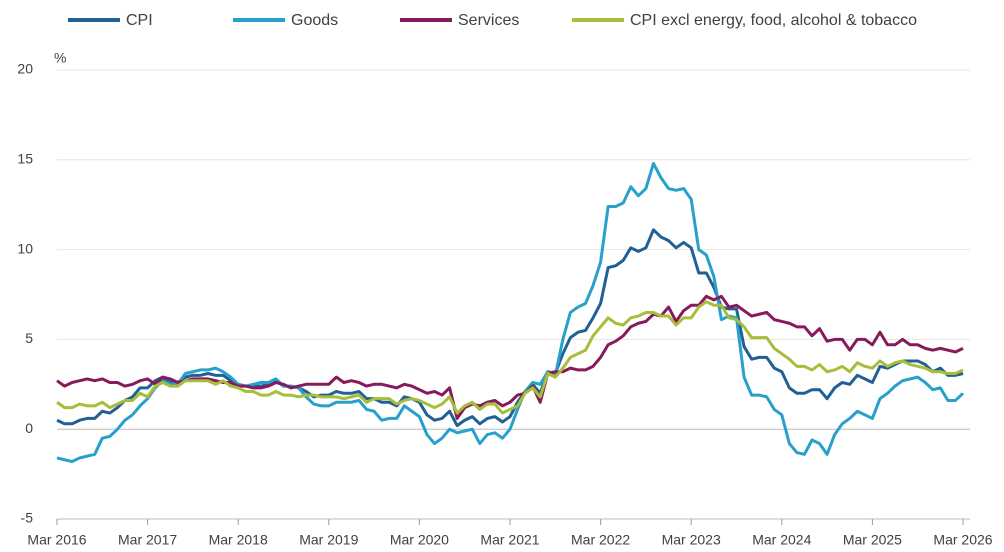 This screenshot has height=552, width=1004. Describe the element at coordinates (691, 540) in the screenshot. I see `x-tick-label: Mar 2023` at that location.